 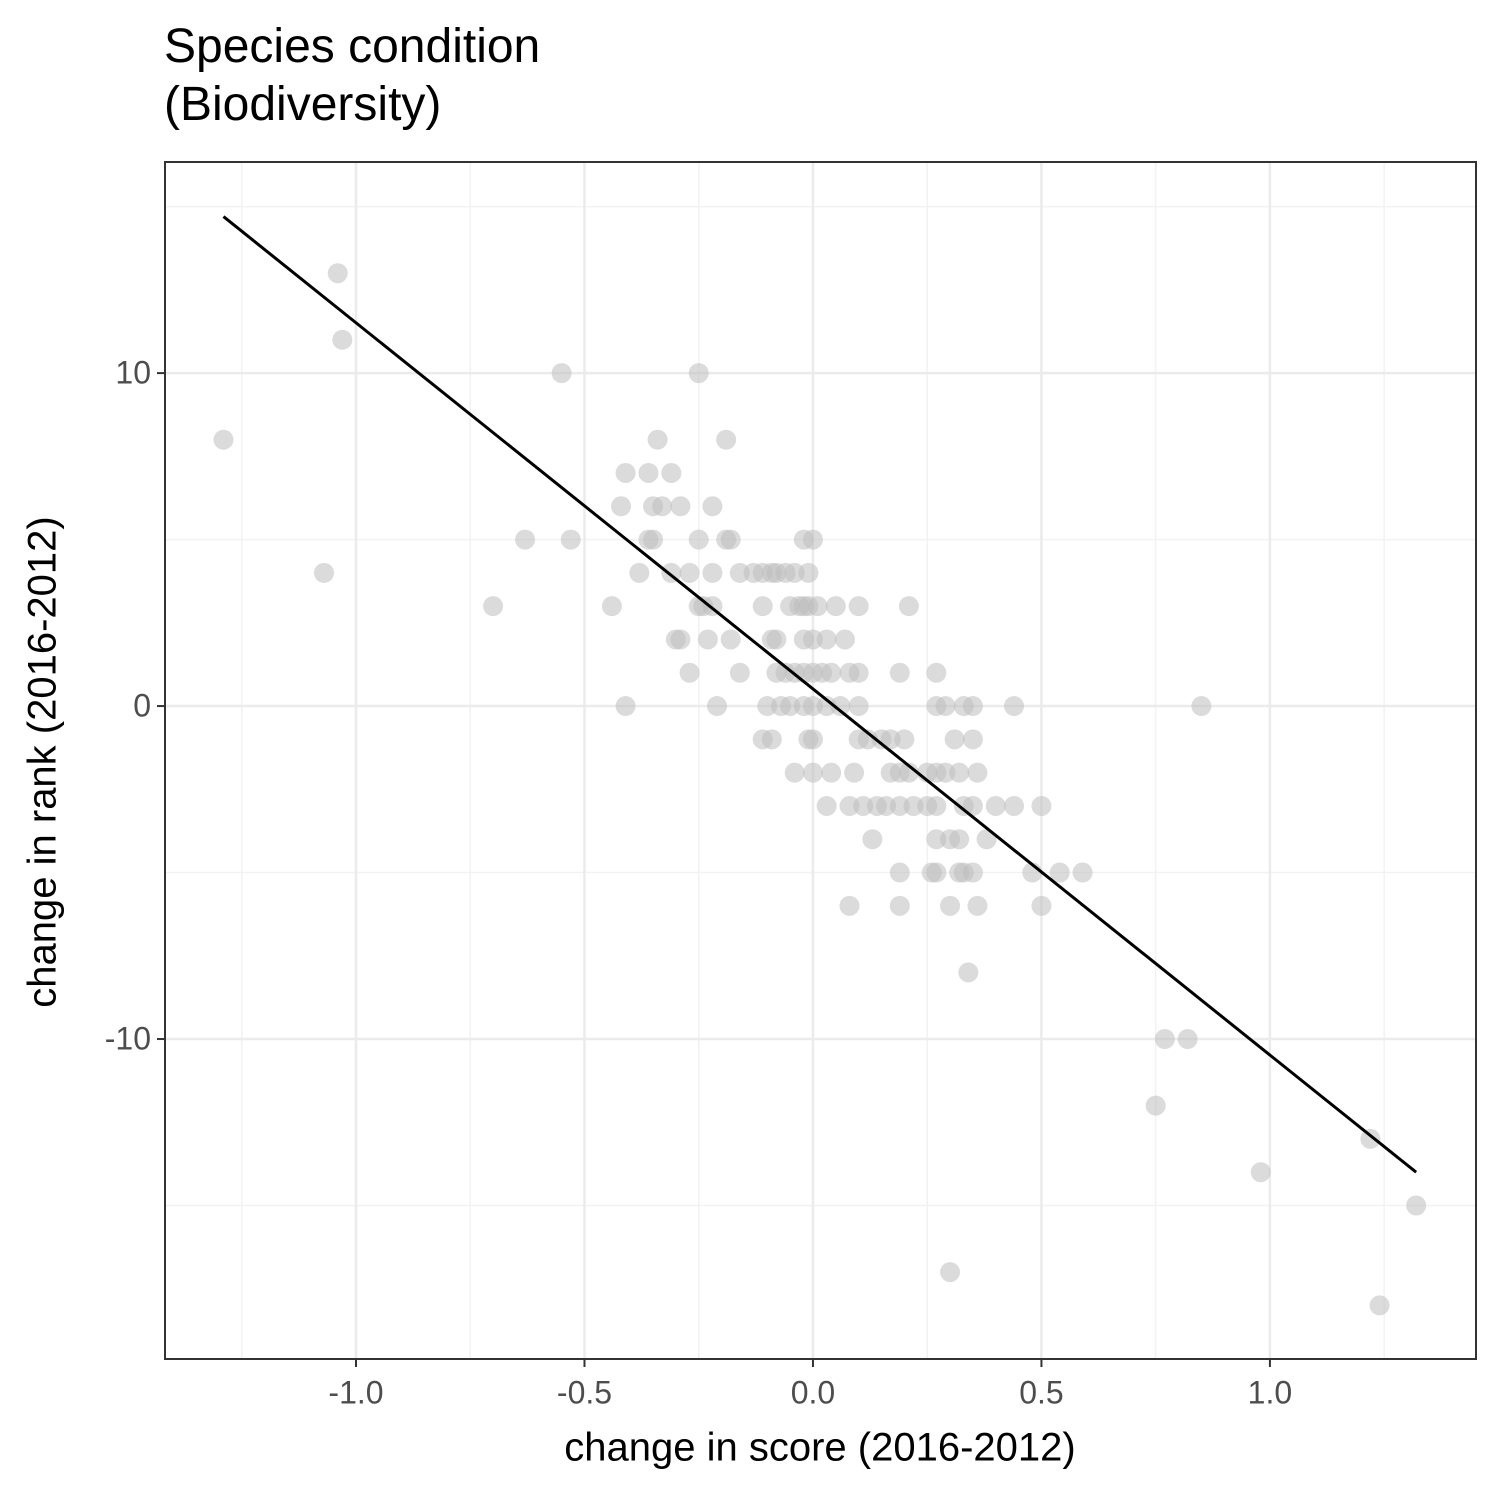 I want to click on y-tick-label: 0, so click(x=142, y=706).